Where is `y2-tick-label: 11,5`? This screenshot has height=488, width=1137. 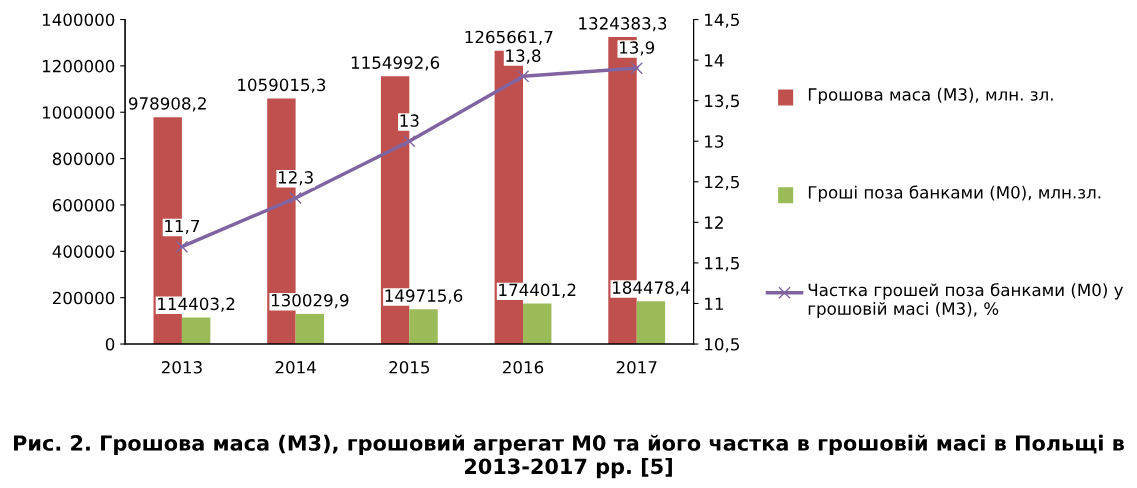 y2-tick-label: 11,5 is located at coordinates (722, 264).